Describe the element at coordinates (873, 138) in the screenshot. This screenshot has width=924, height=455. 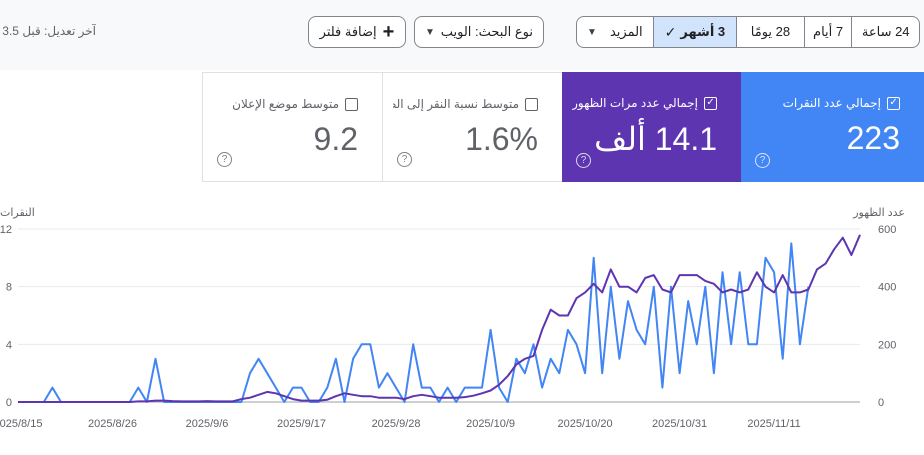
I see `metric-clicks-value: 223` at that location.